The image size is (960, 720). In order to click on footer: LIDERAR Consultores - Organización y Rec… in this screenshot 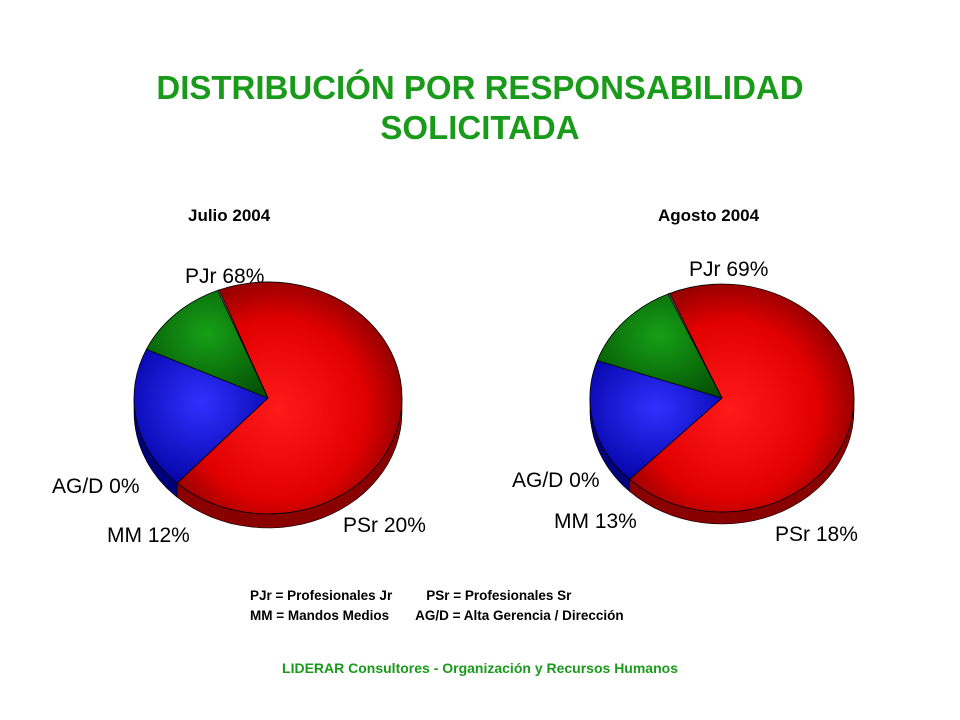, I will do `click(480, 668)`.